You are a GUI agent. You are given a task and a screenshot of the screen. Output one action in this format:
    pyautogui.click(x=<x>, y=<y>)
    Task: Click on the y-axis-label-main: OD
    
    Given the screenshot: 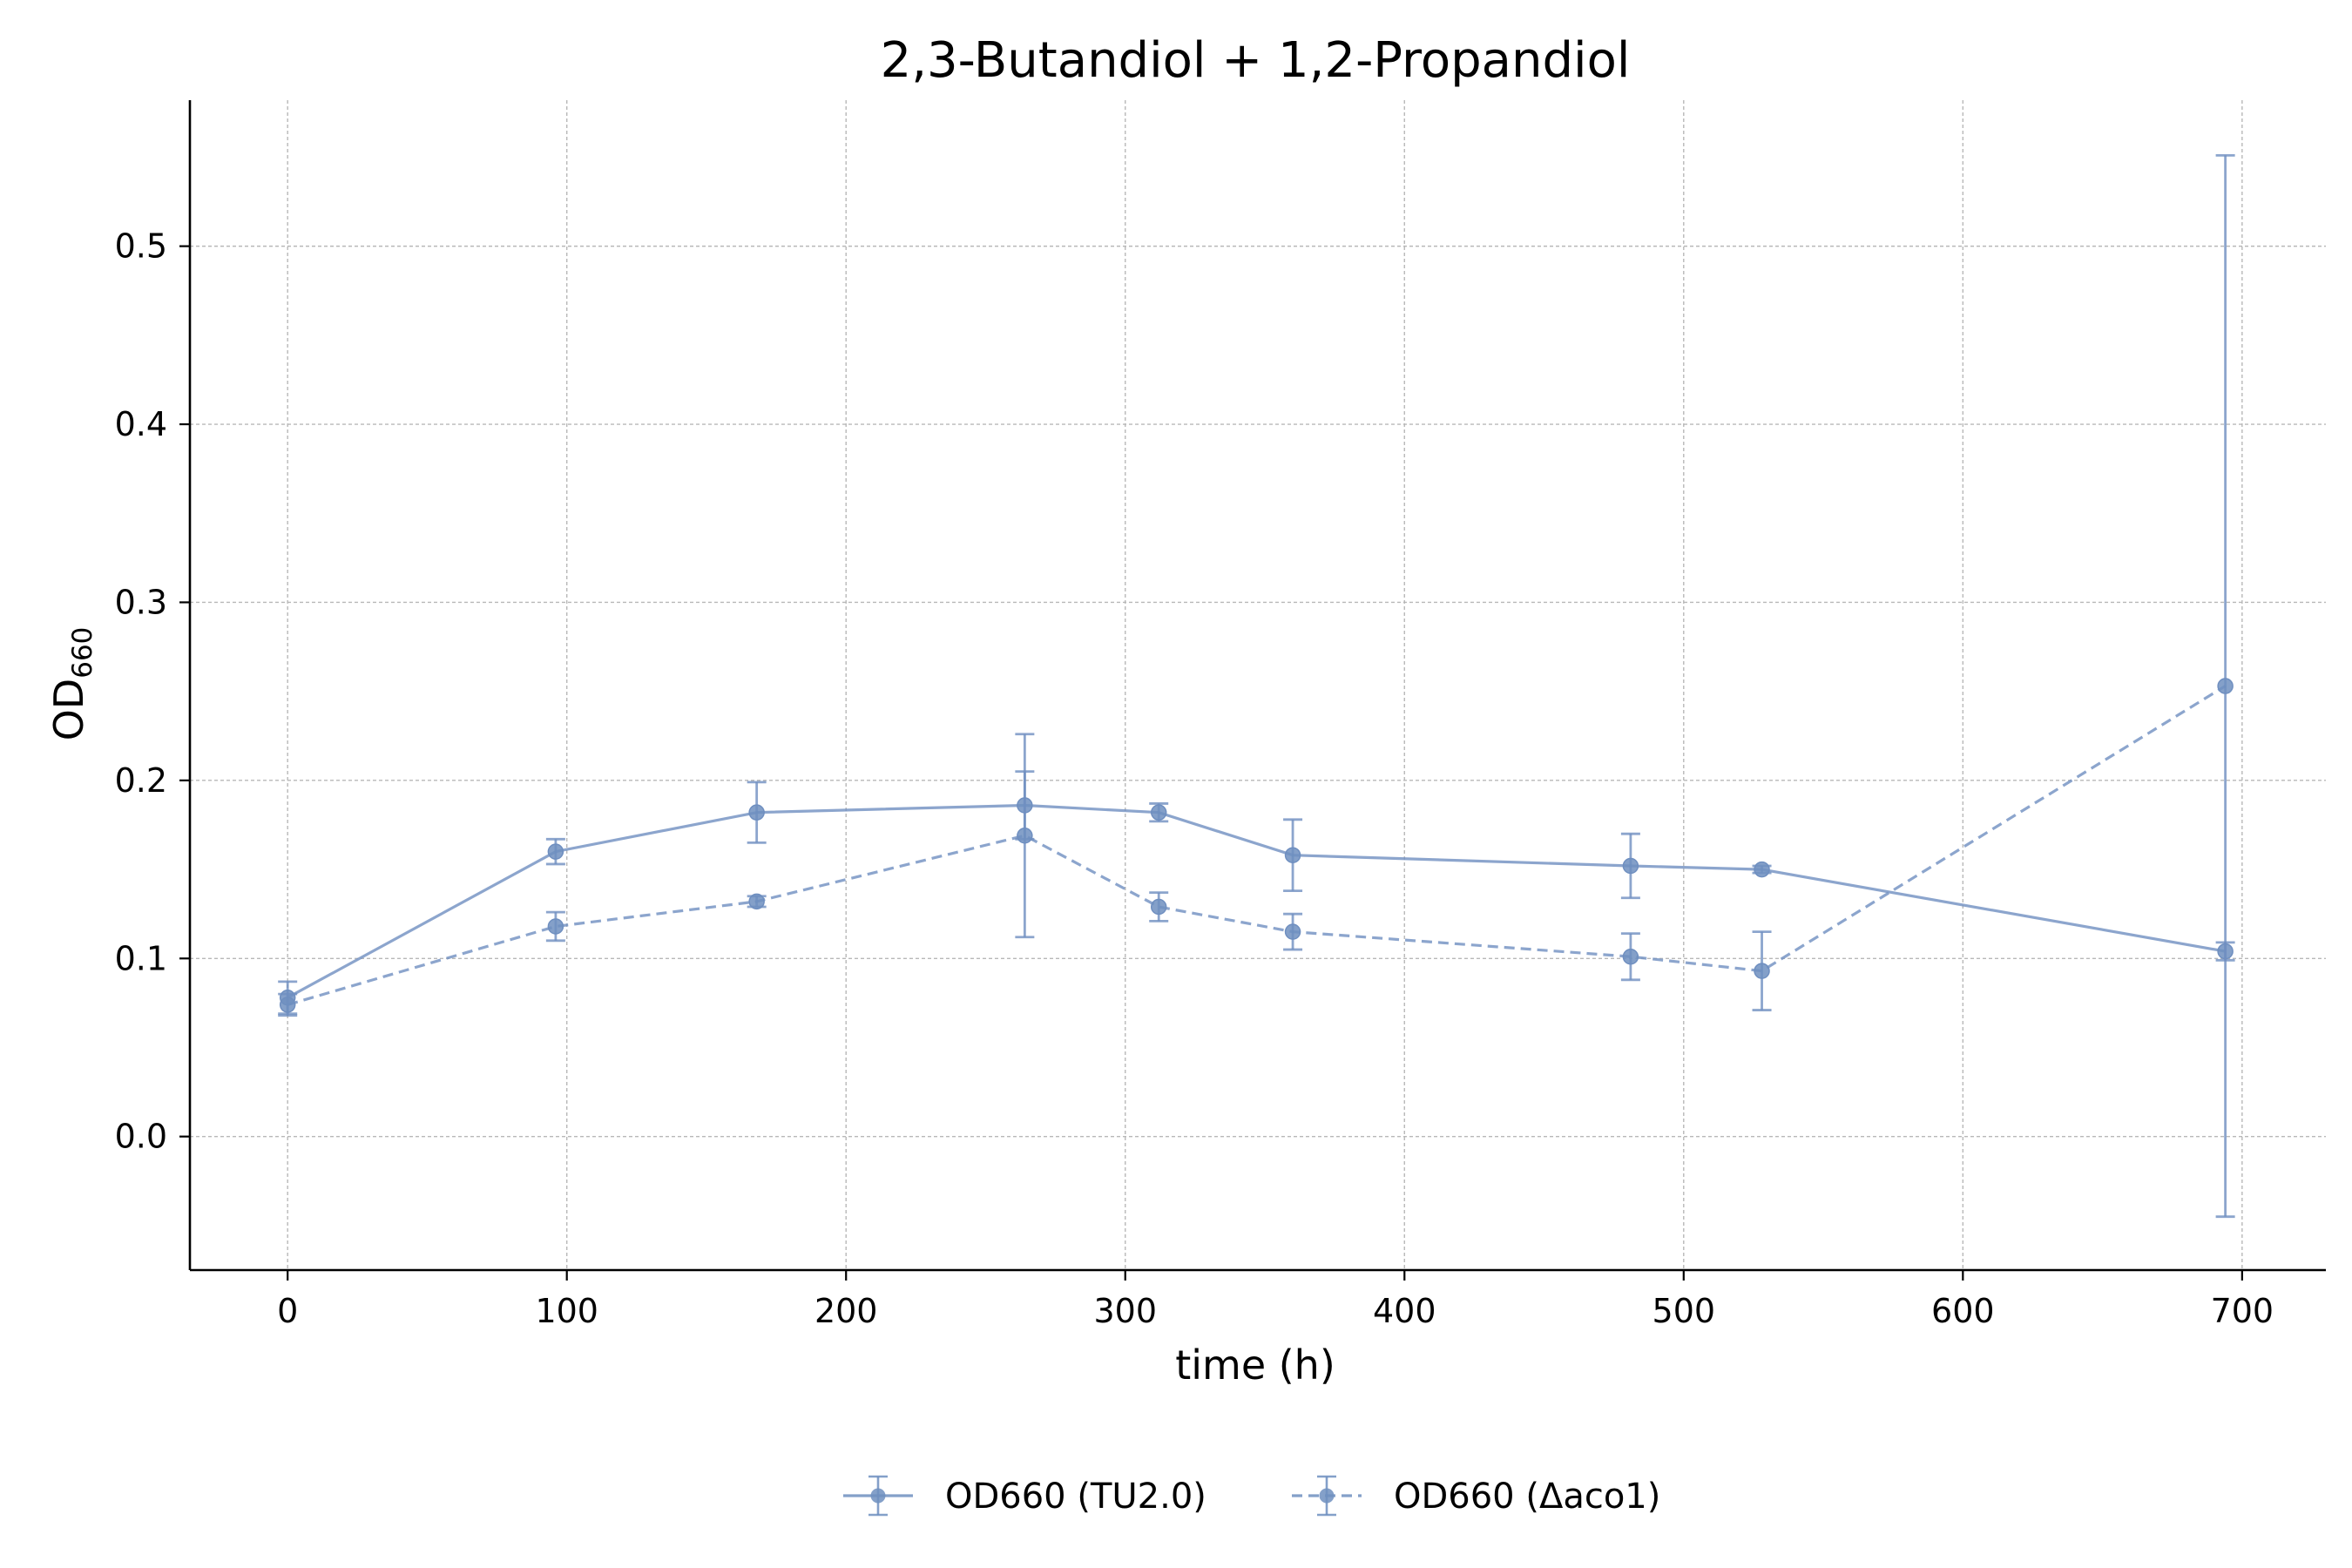 What is the action you would take?
    pyautogui.click(x=68, y=710)
    